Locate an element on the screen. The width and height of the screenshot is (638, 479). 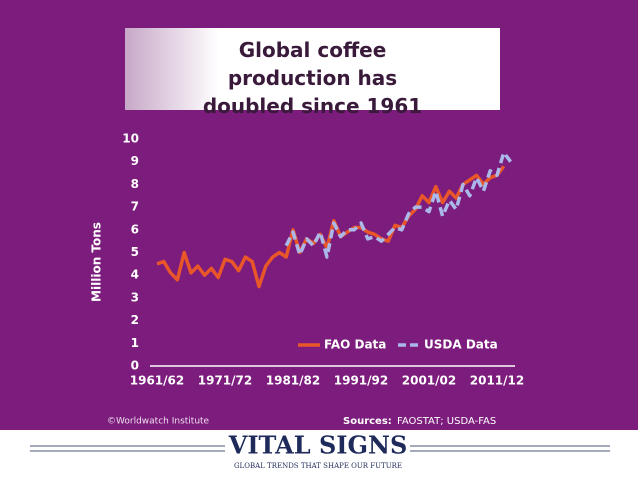
x-tick-label: 1971/72 is located at coordinates (225, 381).